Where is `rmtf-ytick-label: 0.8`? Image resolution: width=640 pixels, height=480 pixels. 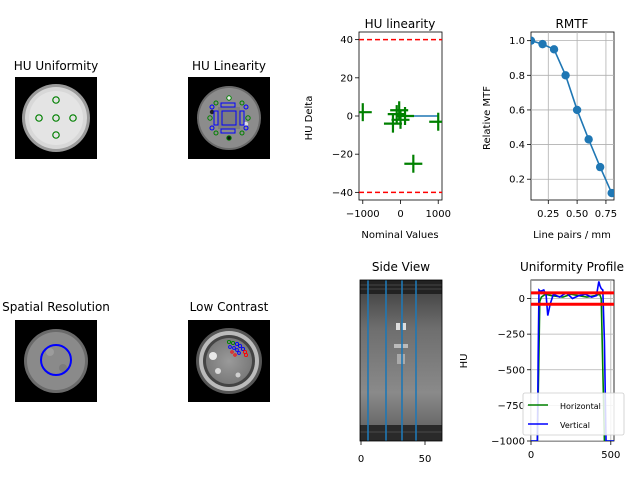 rmtf-ytick-label: 0.8 is located at coordinates (517, 76).